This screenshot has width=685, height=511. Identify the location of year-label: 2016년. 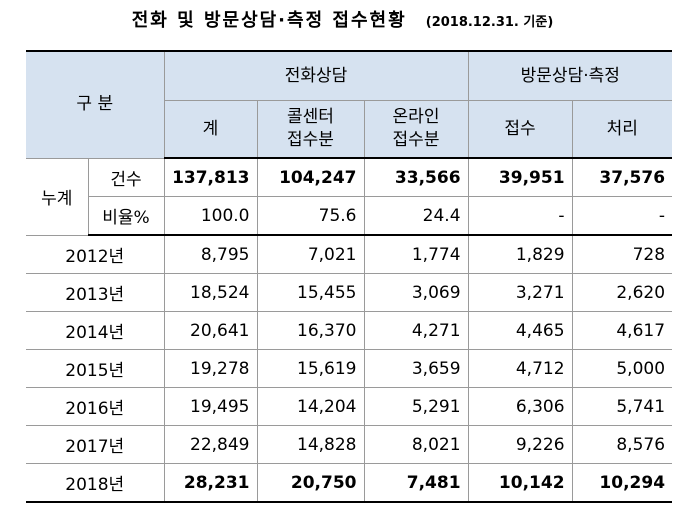
(95, 406).